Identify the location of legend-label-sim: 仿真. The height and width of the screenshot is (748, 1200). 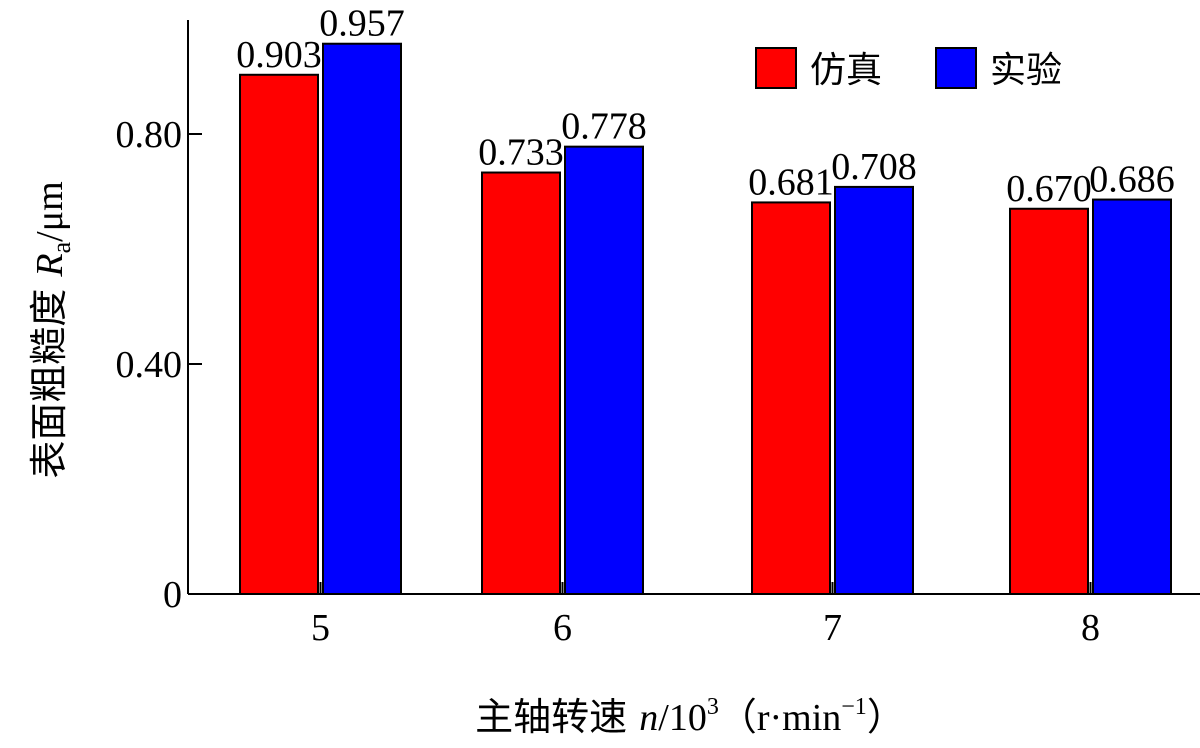
(846, 70).